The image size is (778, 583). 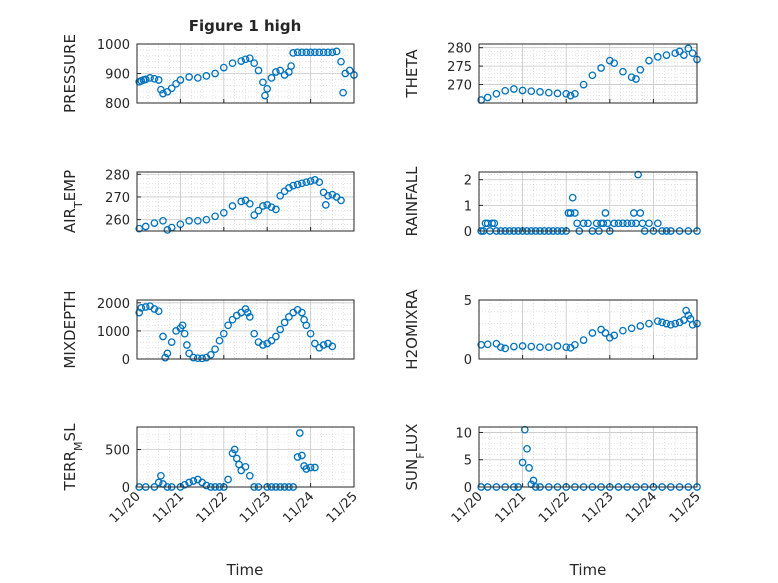 I want to click on x-tick-label: 11/22, so click(x=212, y=507).